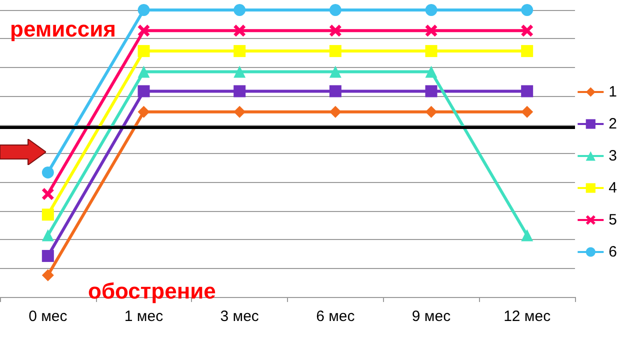 The width and height of the screenshot is (627, 344). Describe the element at coordinates (612, 156) in the screenshot. I see `legend-label: 3` at that location.